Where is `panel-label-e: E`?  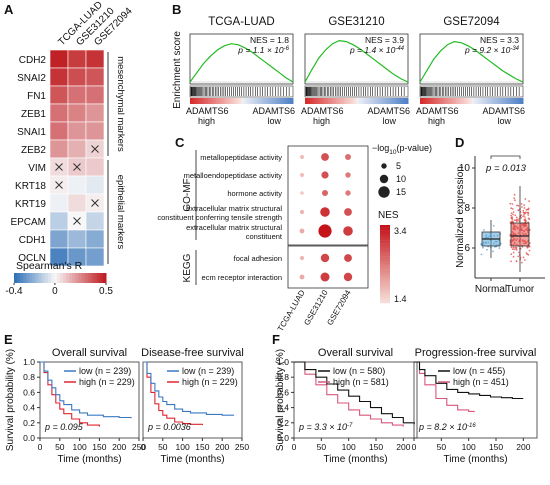 panel-label-e: E is located at coordinates (8, 339).